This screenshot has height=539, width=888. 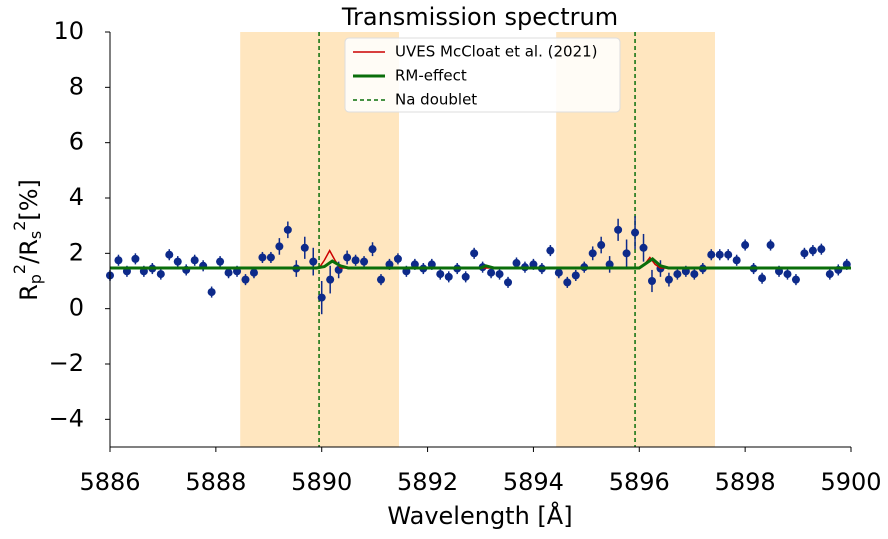 I want to click on y-axis-label: Rp2/Rs2[%], so click(x=27, y=240).